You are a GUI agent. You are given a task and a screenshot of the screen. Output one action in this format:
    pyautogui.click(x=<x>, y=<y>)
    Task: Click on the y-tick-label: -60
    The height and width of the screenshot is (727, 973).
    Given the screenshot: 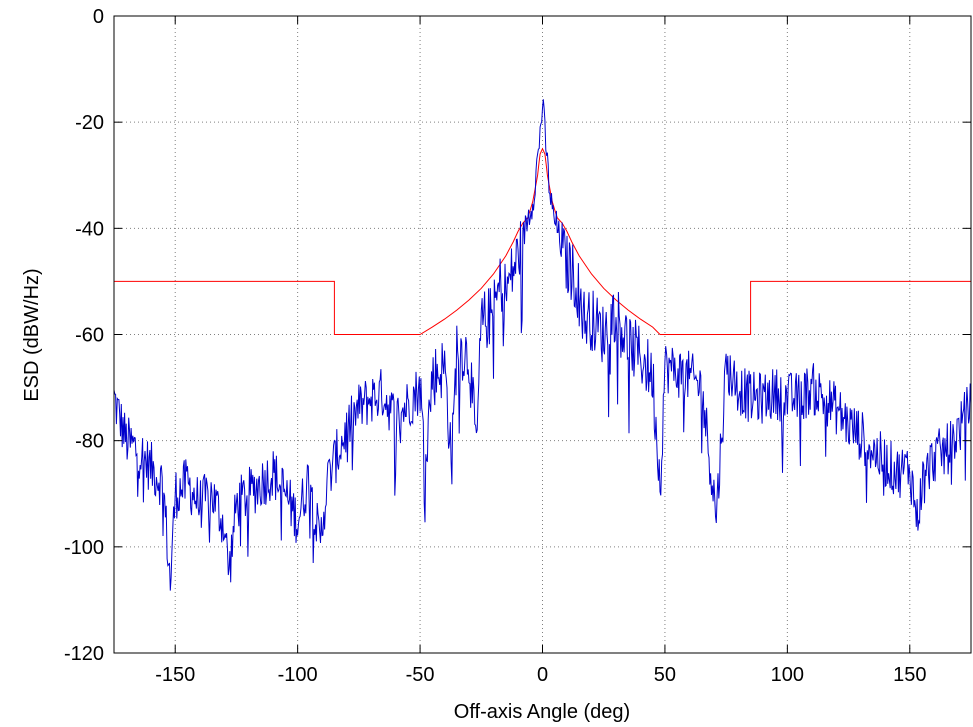 What is the action you would take?
    pyautogui.click(x=89, y=336)
    